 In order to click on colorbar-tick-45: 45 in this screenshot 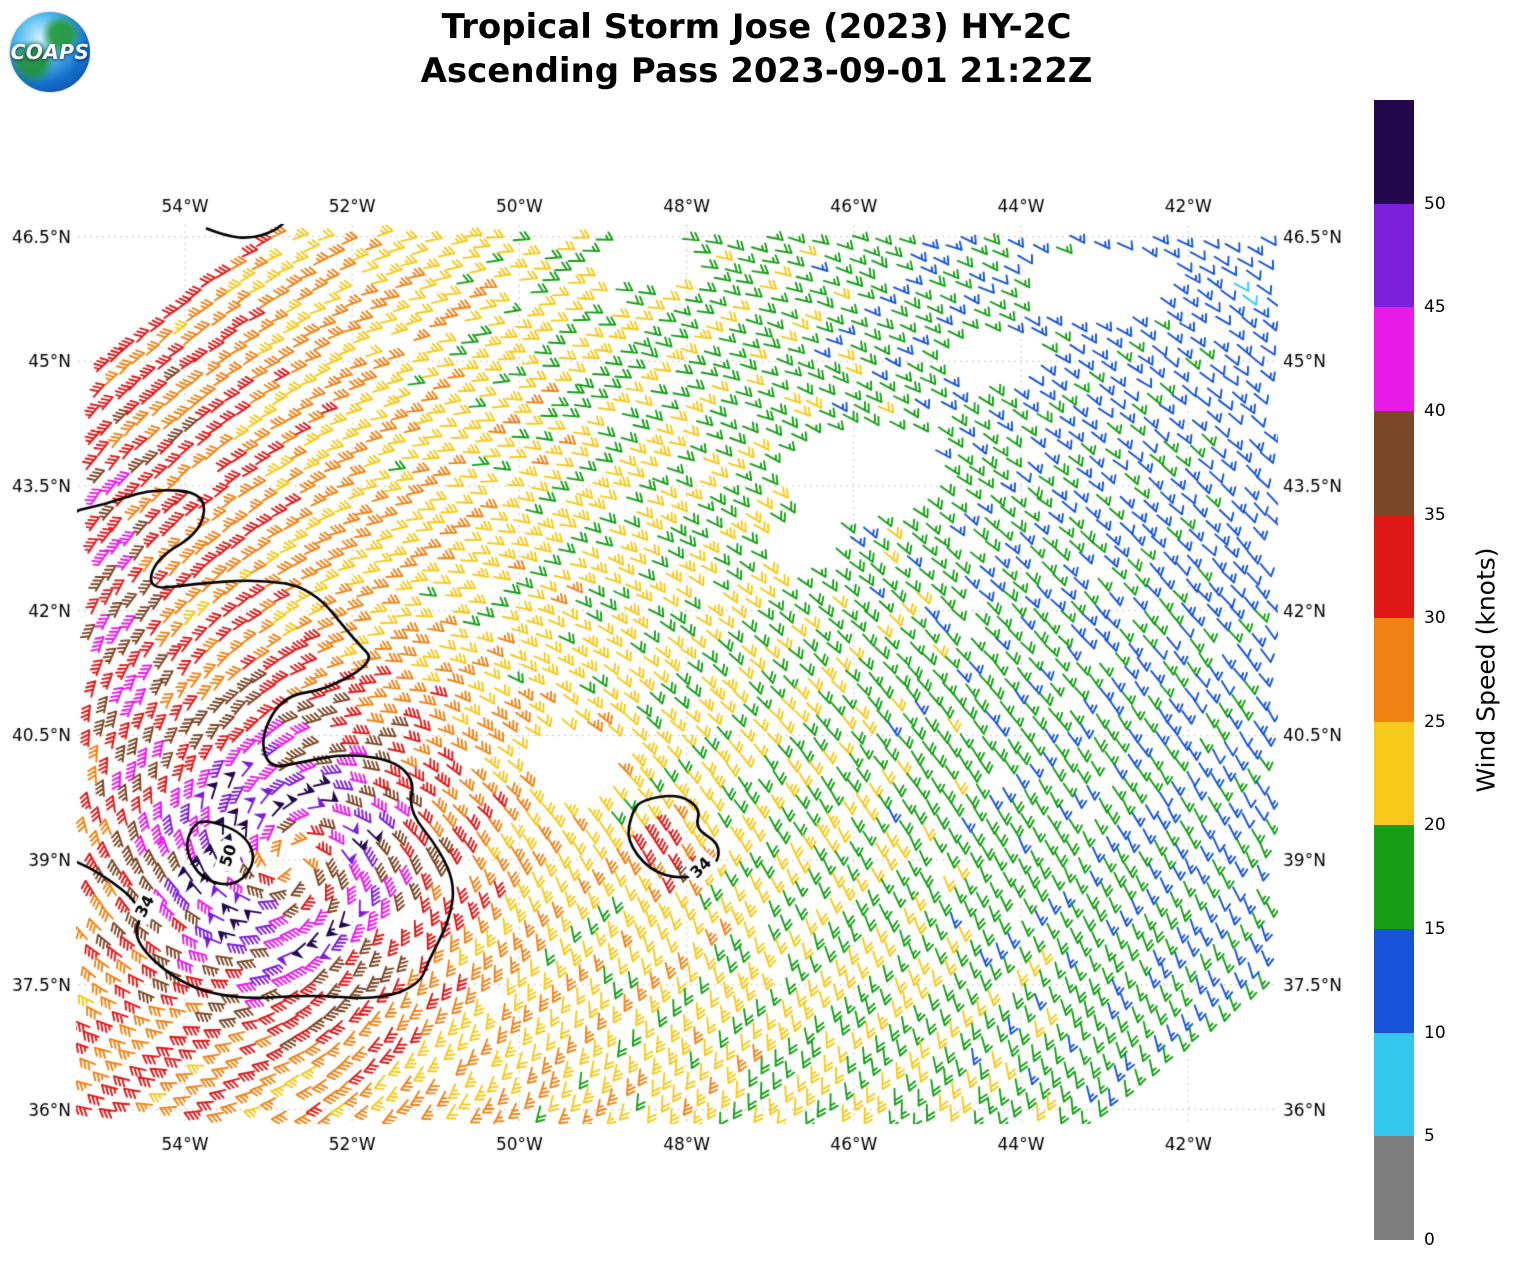, I will do `click(1435, 307)`.